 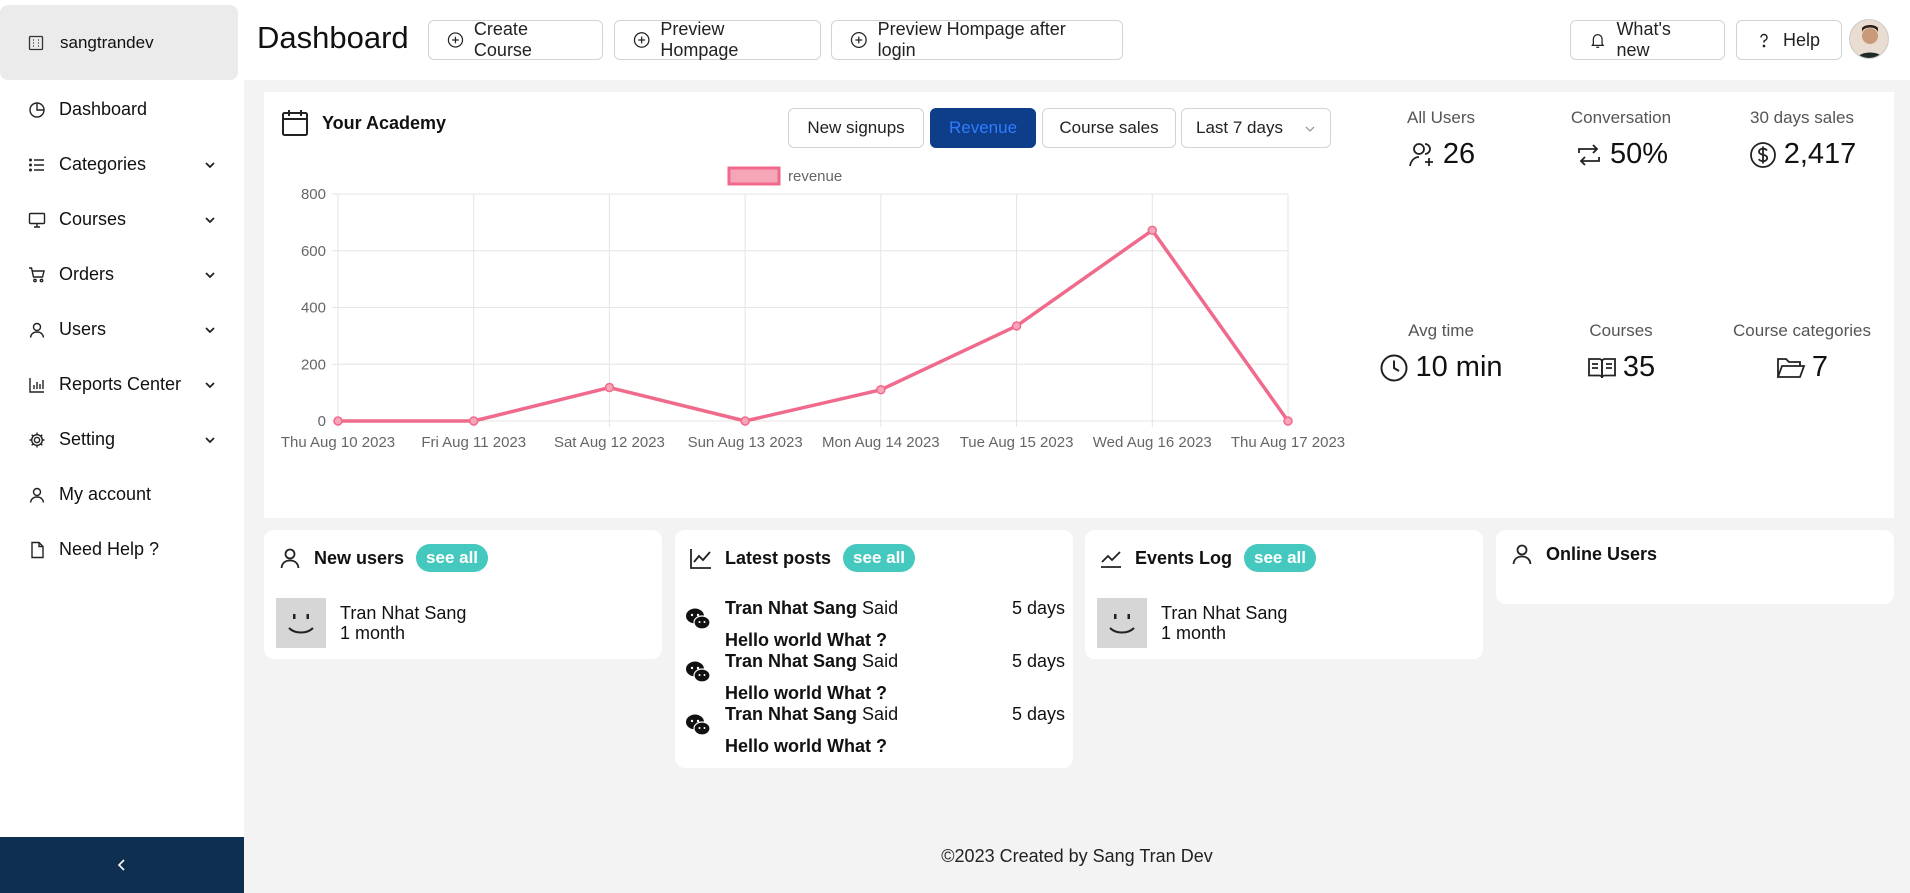 I want to click on sidebar-item-categories: Categories, so click(x=122, y=164).